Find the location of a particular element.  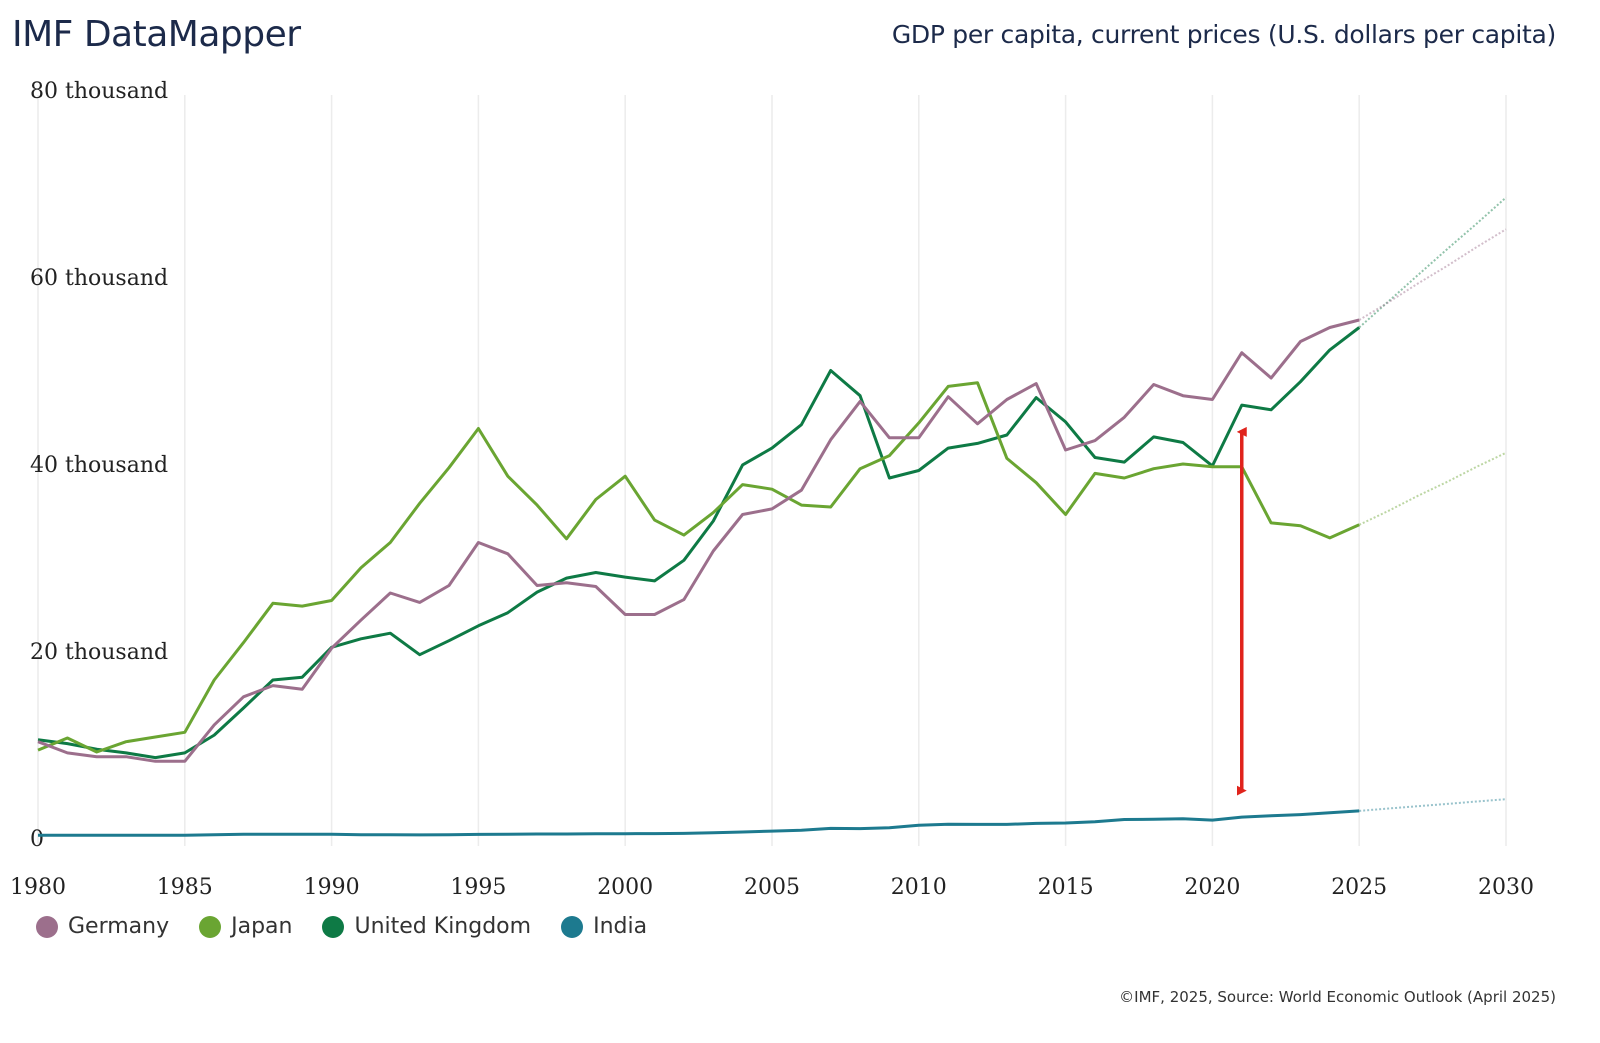

y-tick-label: 0 is located at coordinates (37, 839).